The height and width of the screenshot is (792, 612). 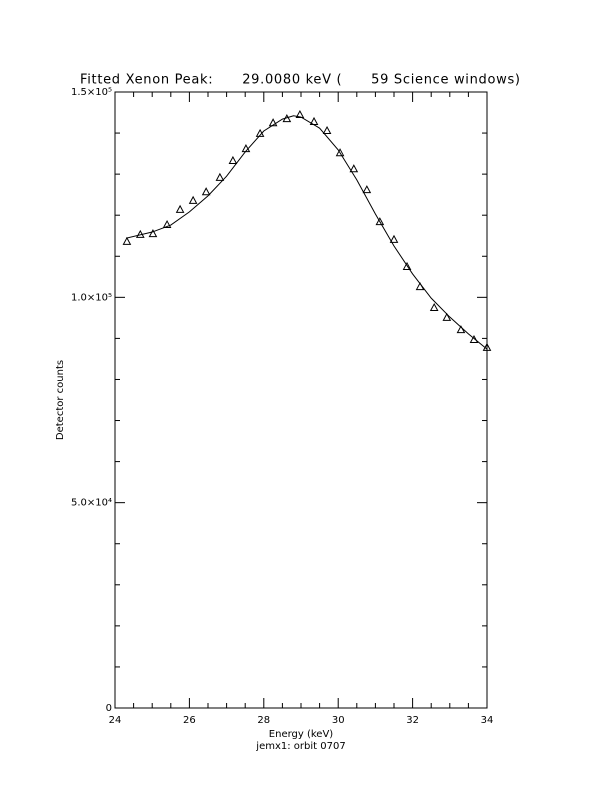 I want to click on y-tick-label: 1.0×10⁵, so click(x=91, y=297).